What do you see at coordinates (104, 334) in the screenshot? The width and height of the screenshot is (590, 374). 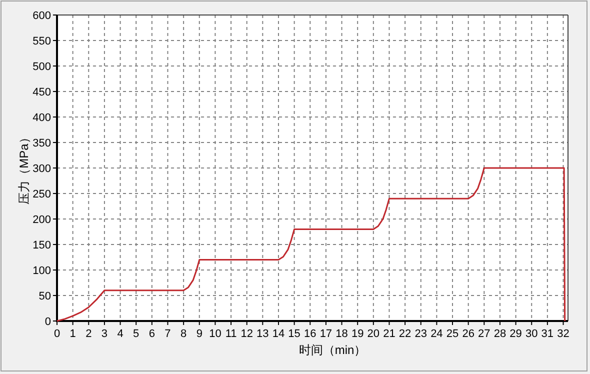 I see `x-tick-label: 3` at bounding box center [104, 334].